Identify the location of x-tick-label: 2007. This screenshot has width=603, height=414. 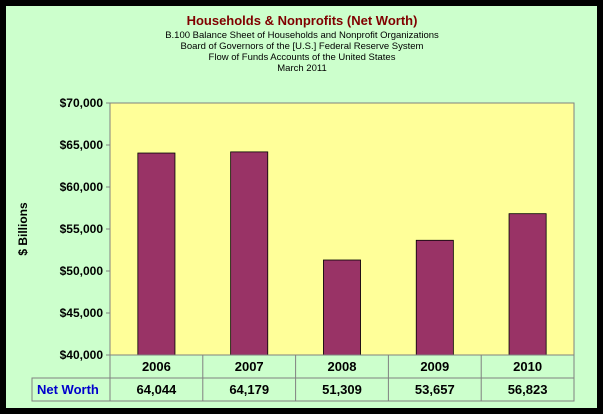
(249, 366).